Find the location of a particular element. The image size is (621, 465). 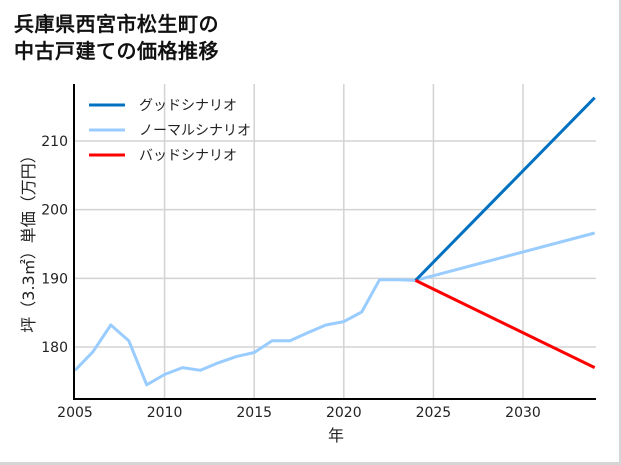

title-line-2: 中古戸建ての価格推移 is located at coordinates (116, 51).